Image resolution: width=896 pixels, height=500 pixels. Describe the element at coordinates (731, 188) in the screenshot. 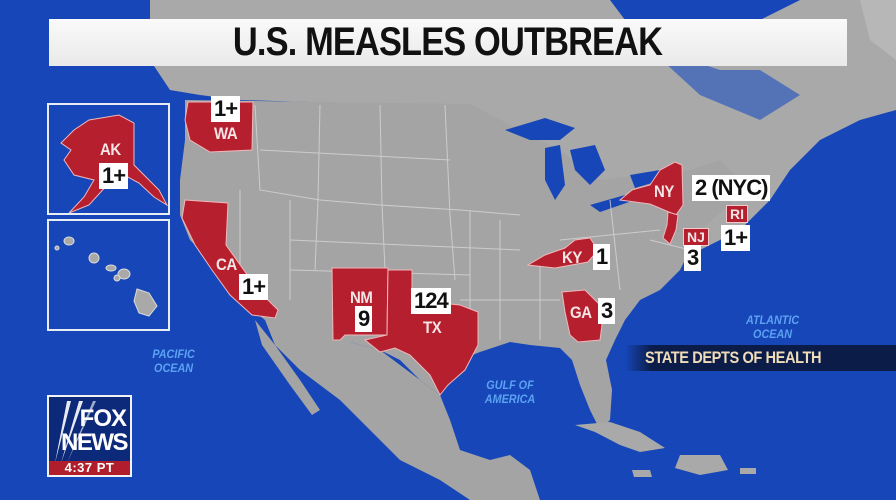

I see `count-ny: 2 (NYC)` at that location.